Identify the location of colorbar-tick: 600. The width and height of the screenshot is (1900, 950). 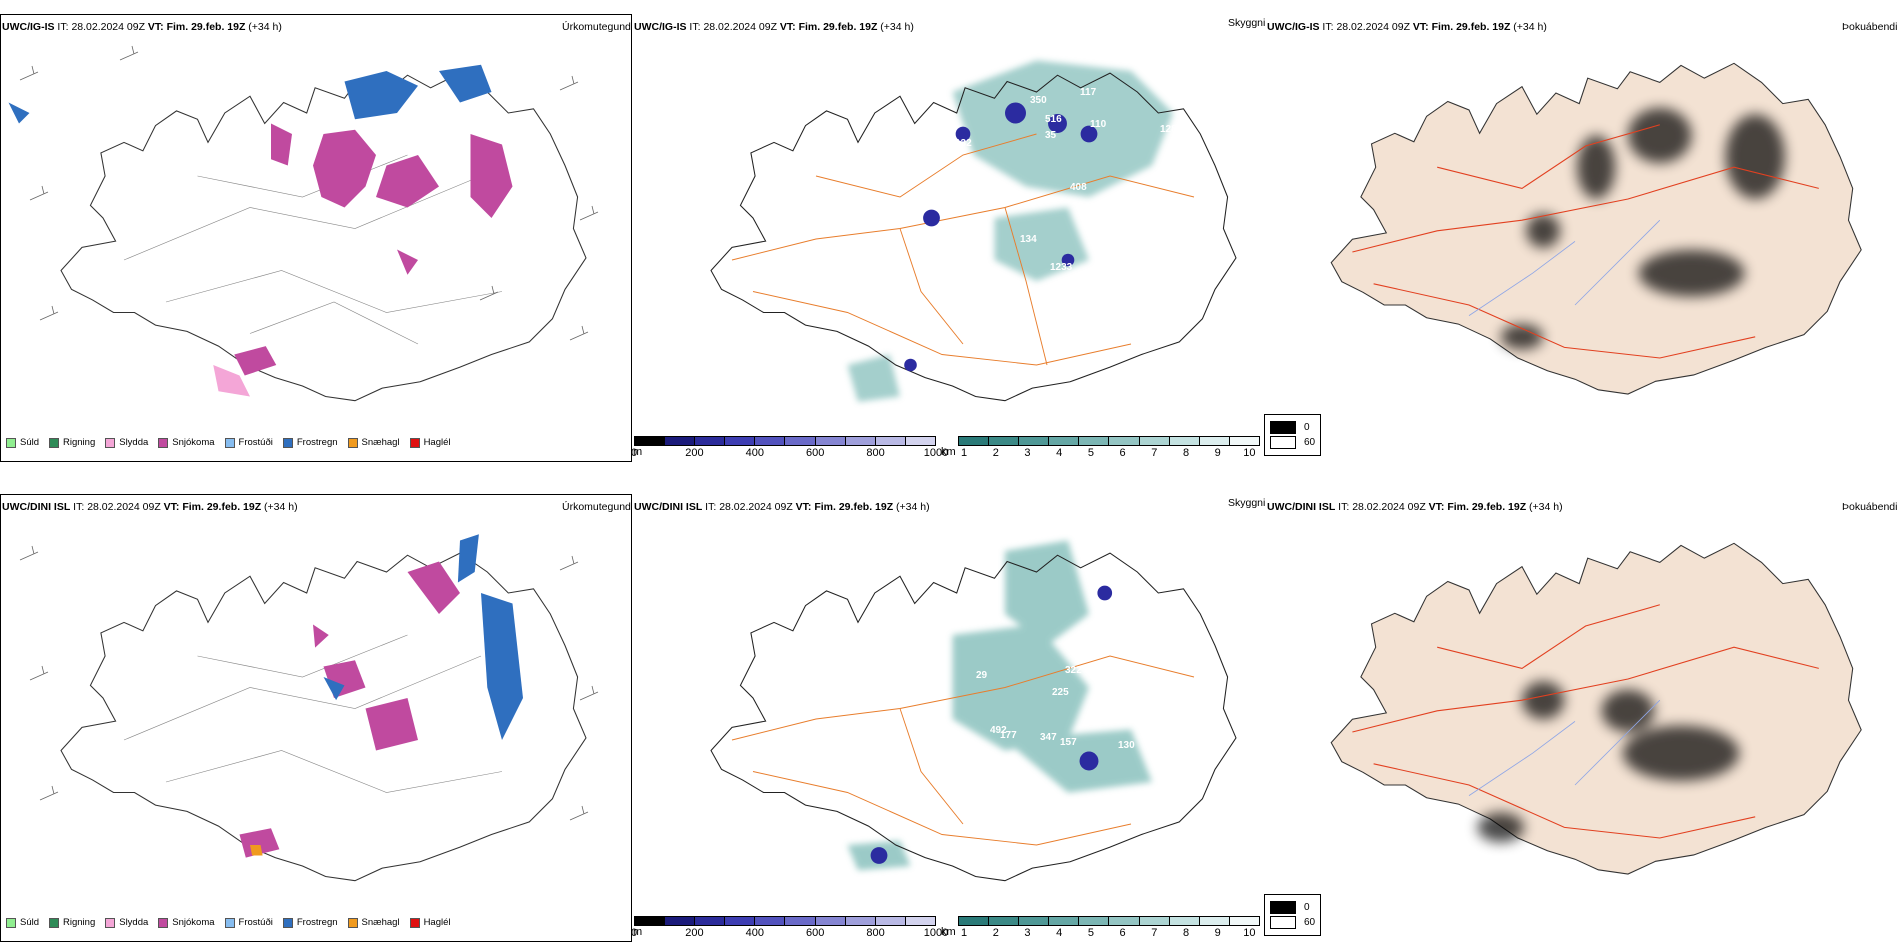
(815, 453).